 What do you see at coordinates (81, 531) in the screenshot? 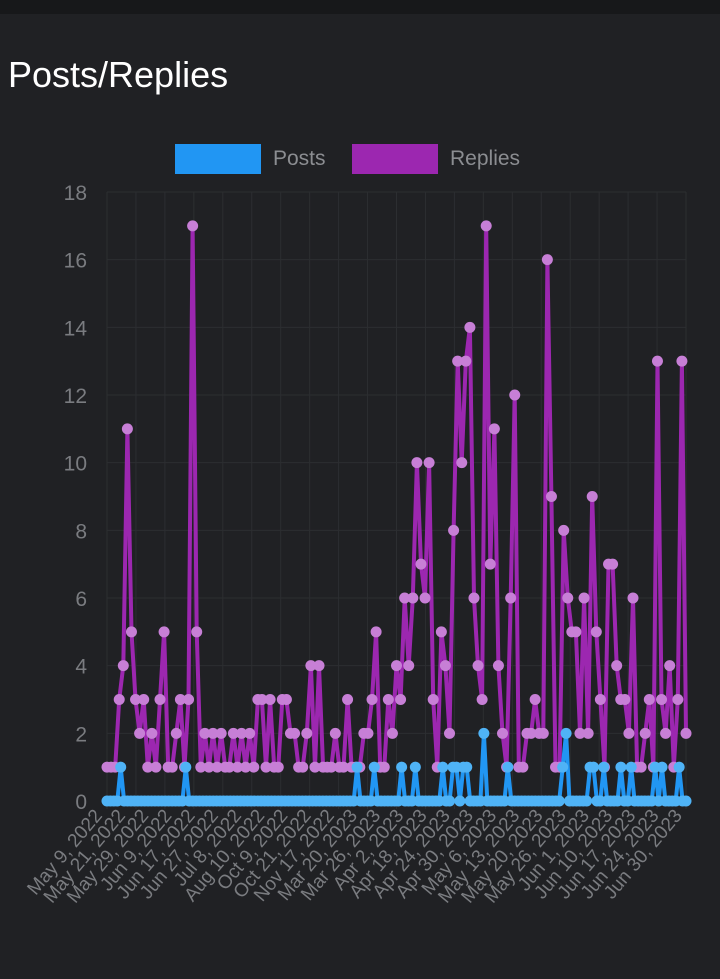
I see `y-tick-label-8: 8` at bounding box center [81, 531].